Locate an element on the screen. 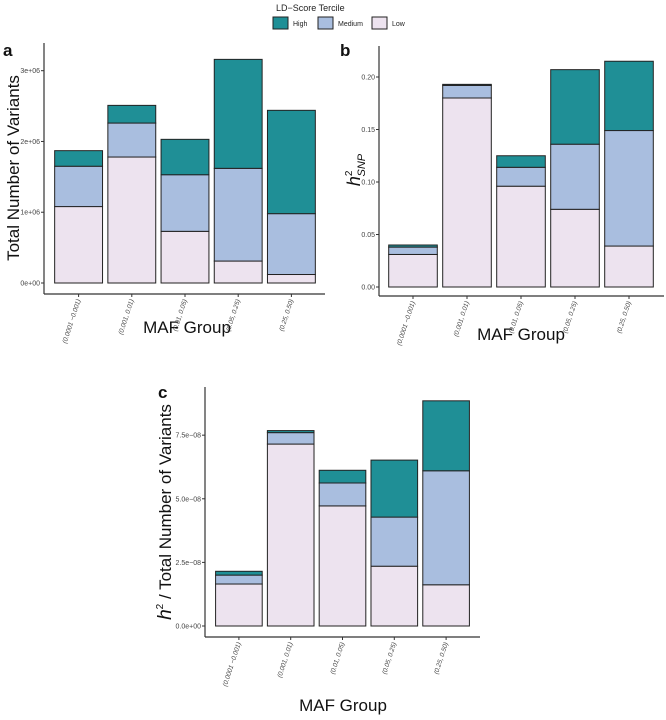 The image size is (666, 720). svg-text: h2SNP is located at coordinates (356, 169).